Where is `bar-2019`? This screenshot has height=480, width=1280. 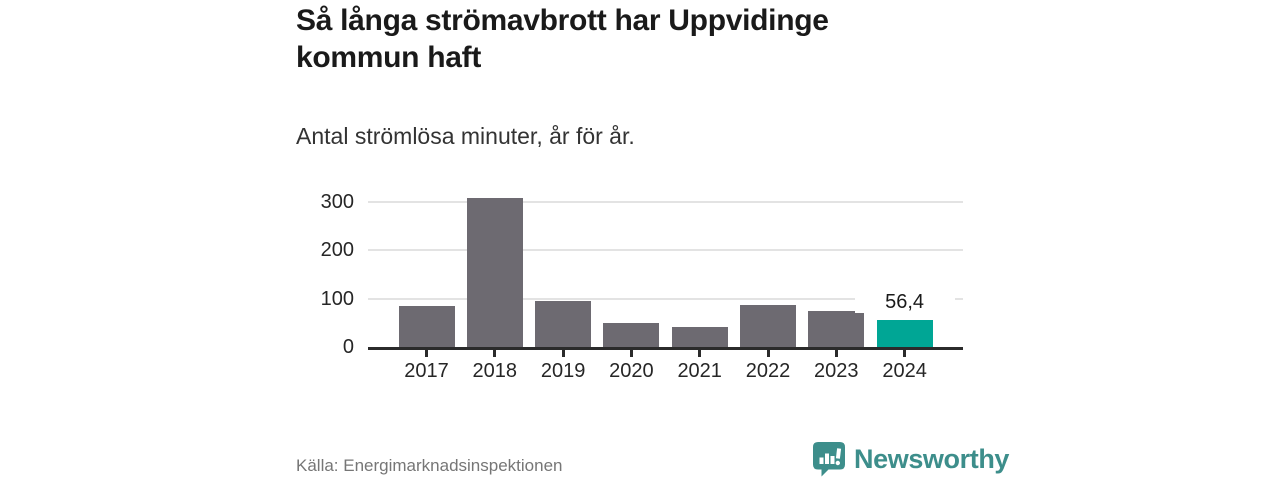
bar-2019 is located at coordinates (563, 323).